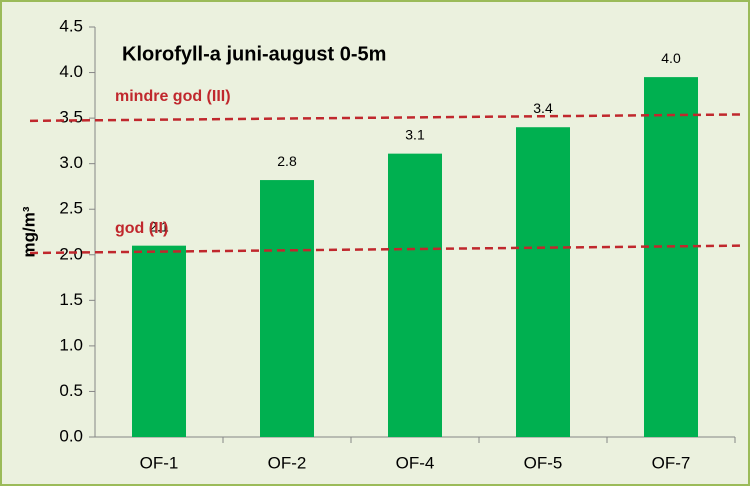 The image size is (750, 486). Describe the element at coordinates (71, 390) in the screenshot. I see `y-tick-label: 0.5` at that location.